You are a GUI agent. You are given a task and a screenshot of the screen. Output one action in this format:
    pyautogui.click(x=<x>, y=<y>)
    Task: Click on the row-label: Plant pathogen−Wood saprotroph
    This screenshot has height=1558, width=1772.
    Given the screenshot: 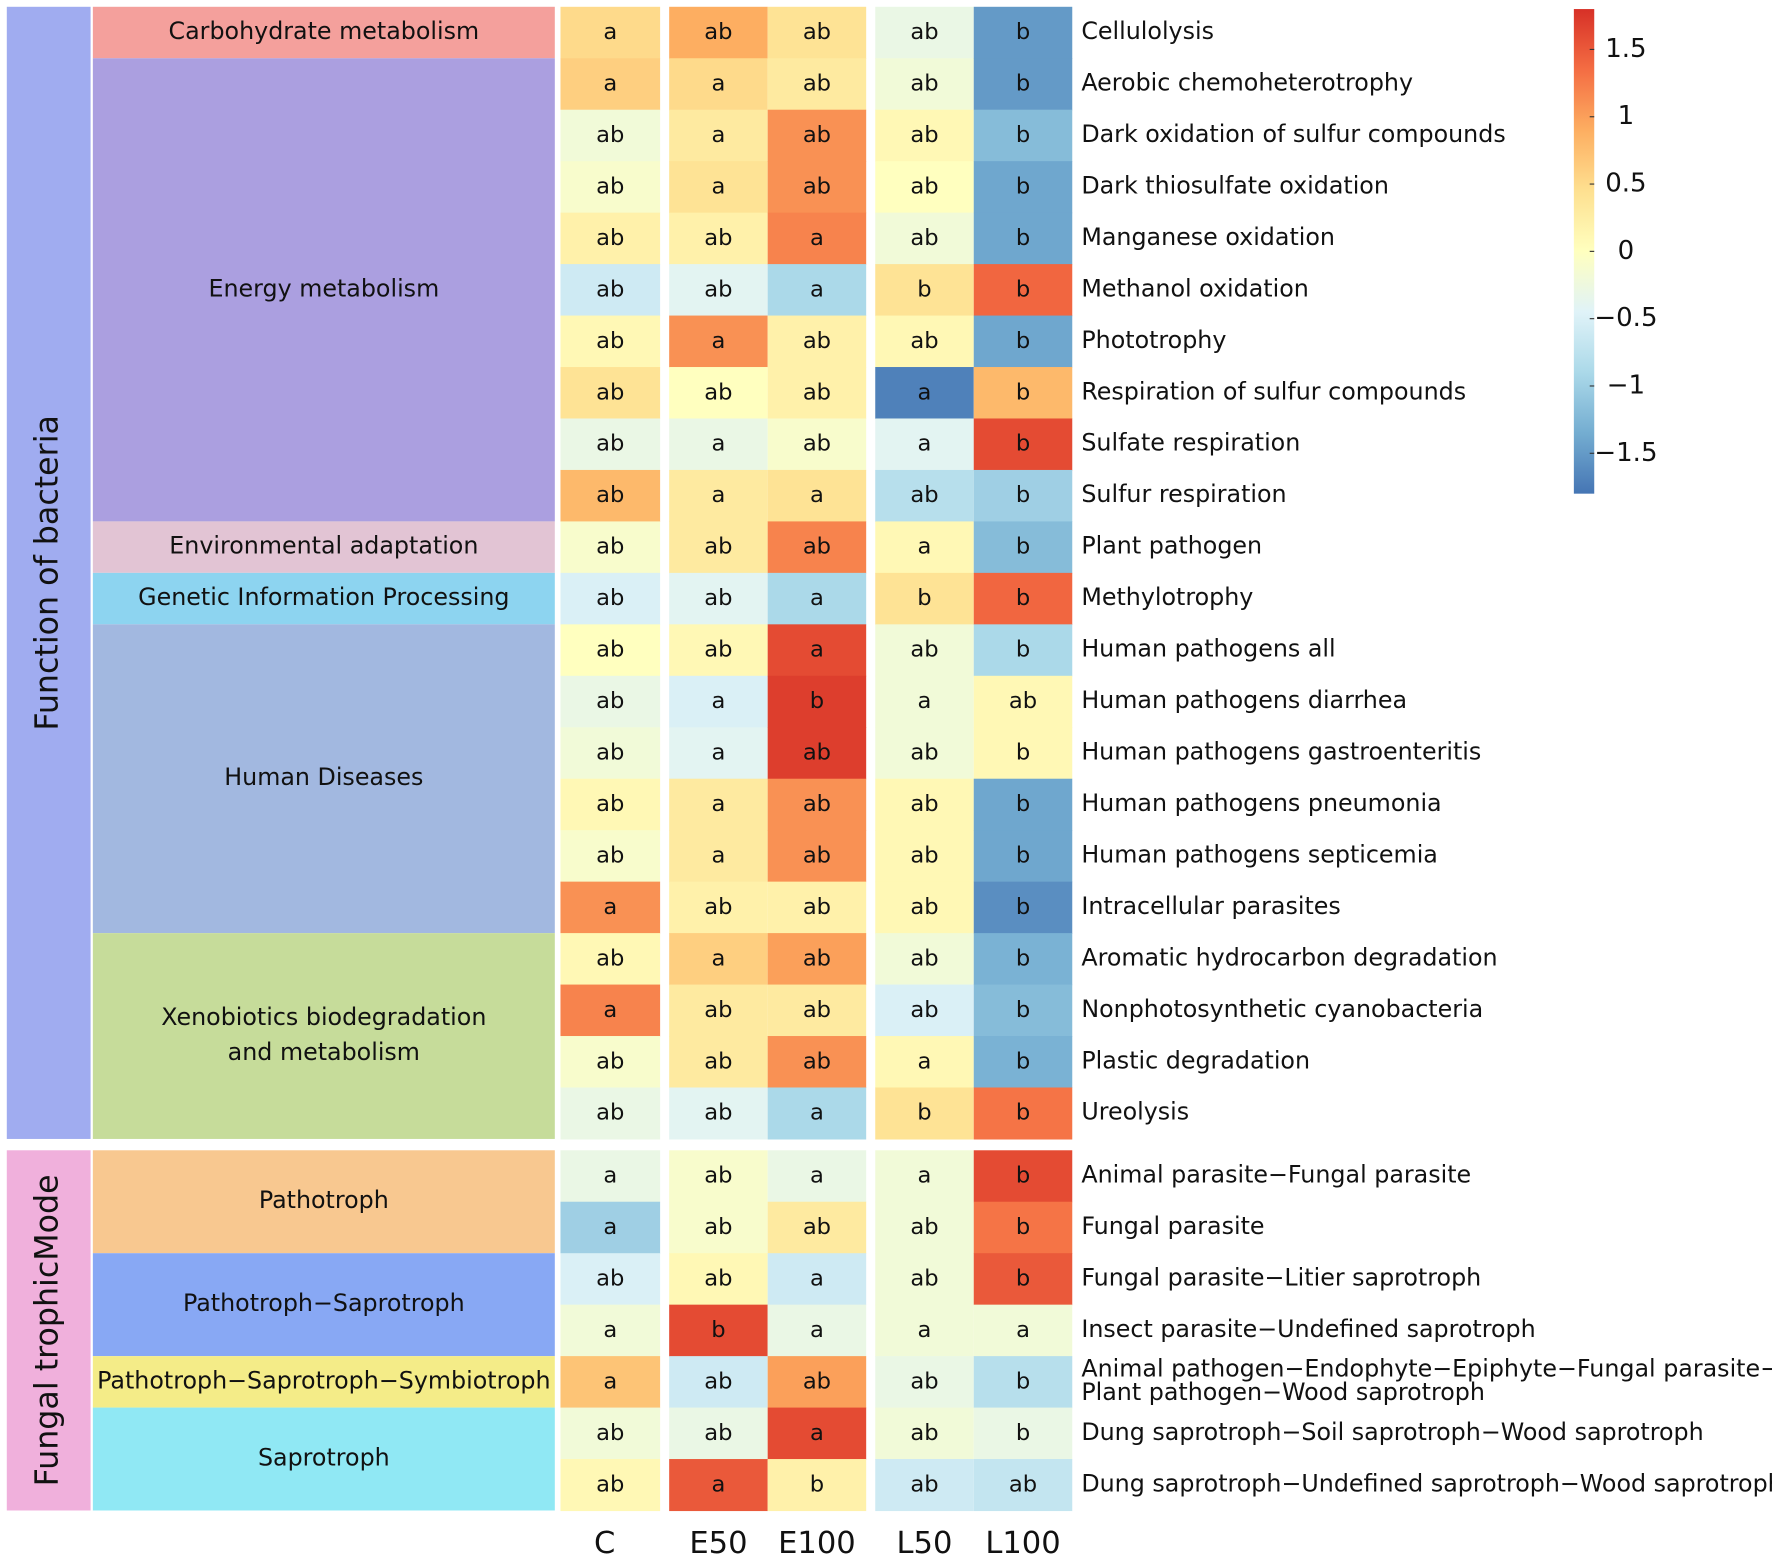 What is the action you would take?
    pyautogui.click(x=1283, y=1392)
    